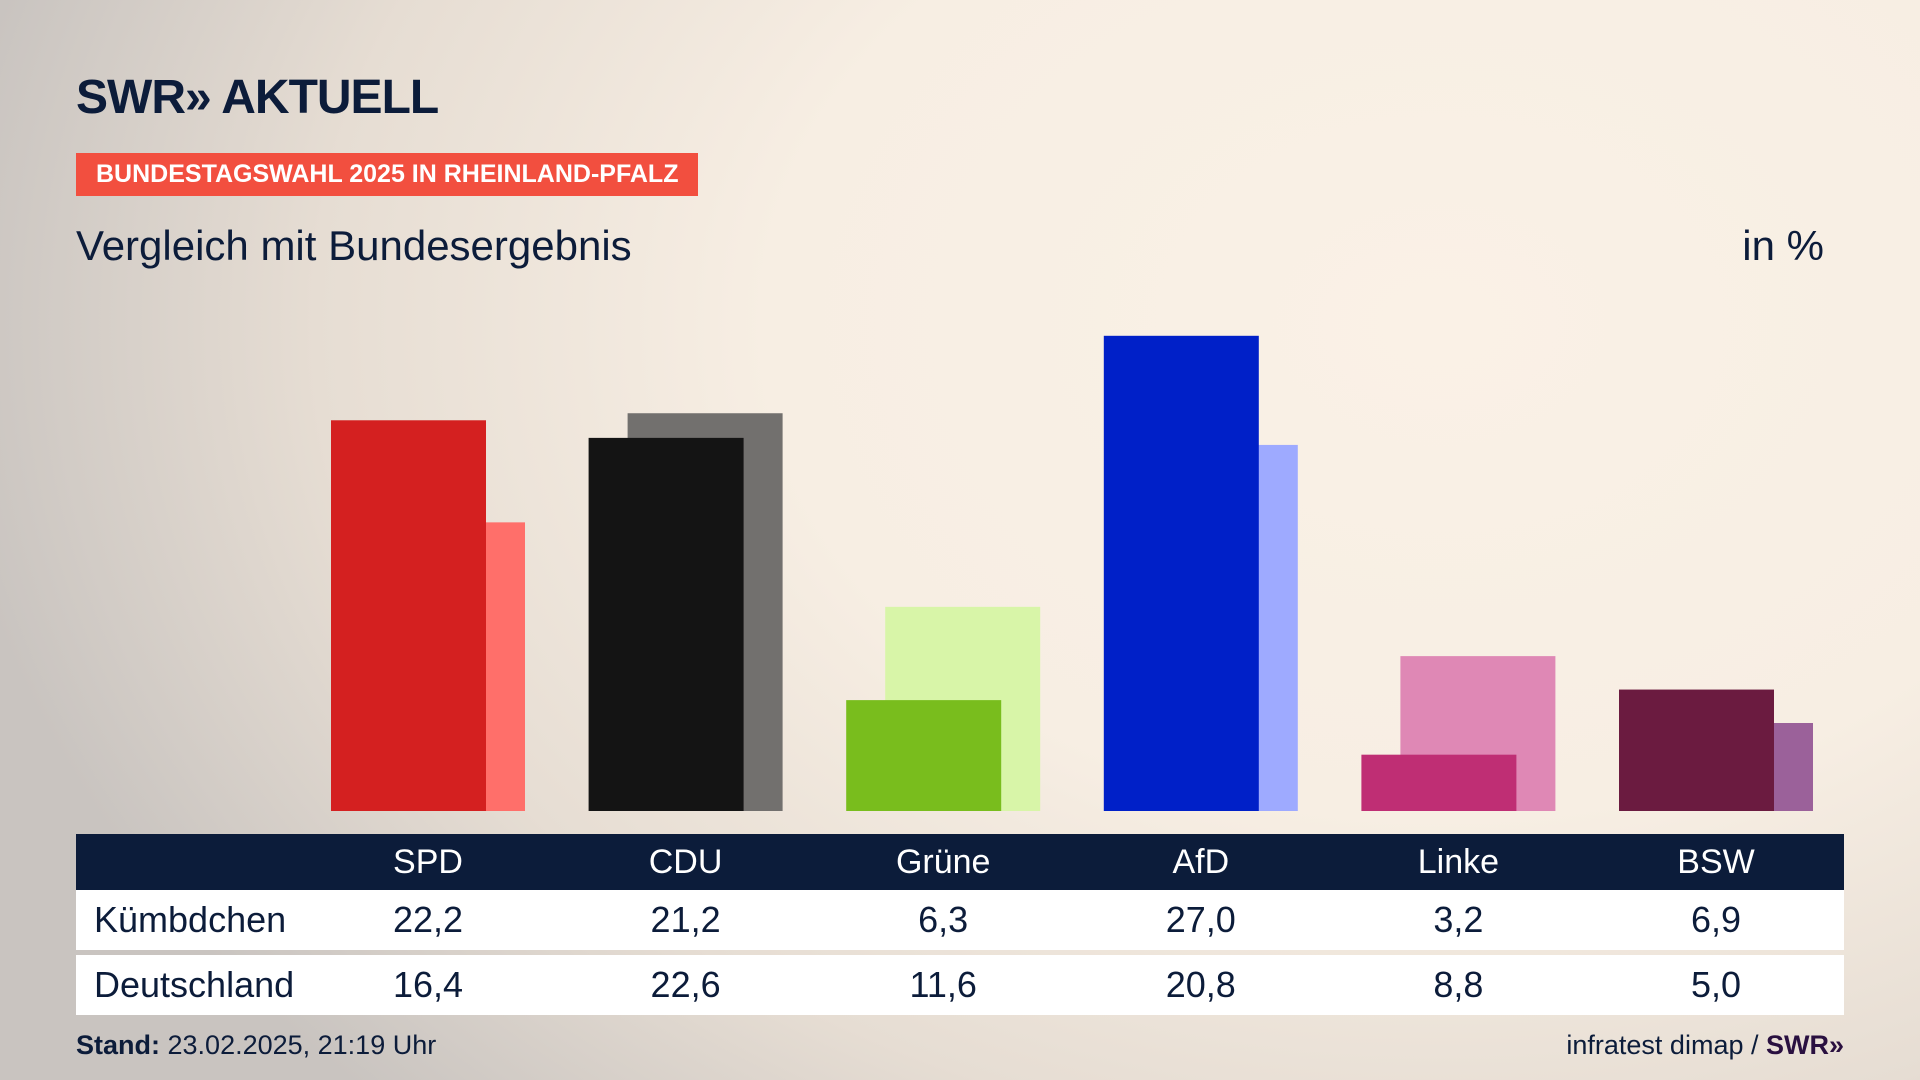  I want to click on value-cell: 6,9, so click(1716, 919).